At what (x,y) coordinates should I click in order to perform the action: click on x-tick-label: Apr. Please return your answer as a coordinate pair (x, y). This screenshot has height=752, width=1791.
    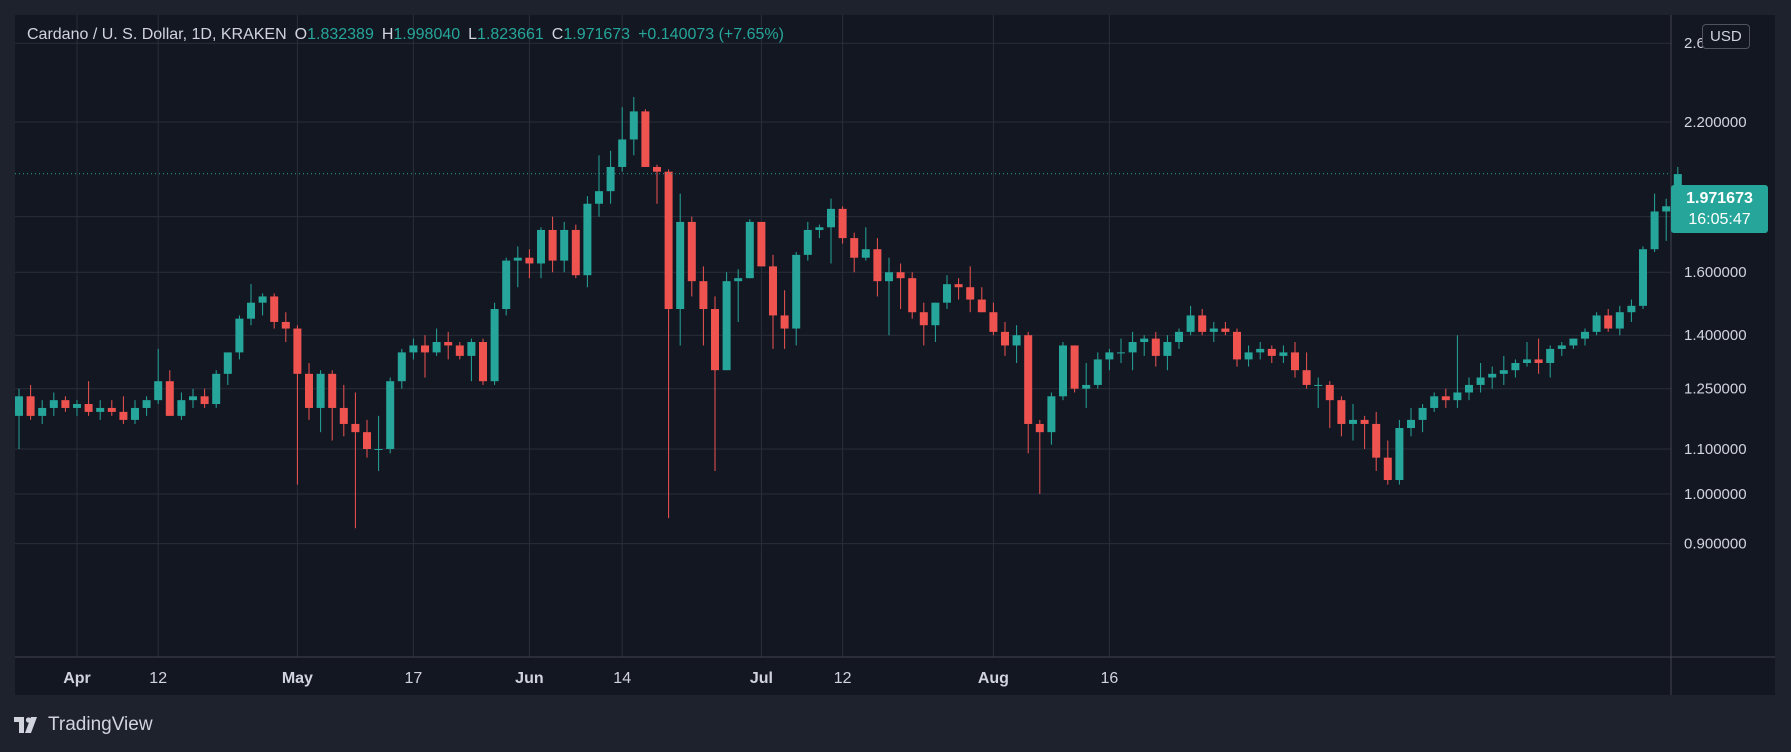
    Looking at the image, I should click on (77, 678).